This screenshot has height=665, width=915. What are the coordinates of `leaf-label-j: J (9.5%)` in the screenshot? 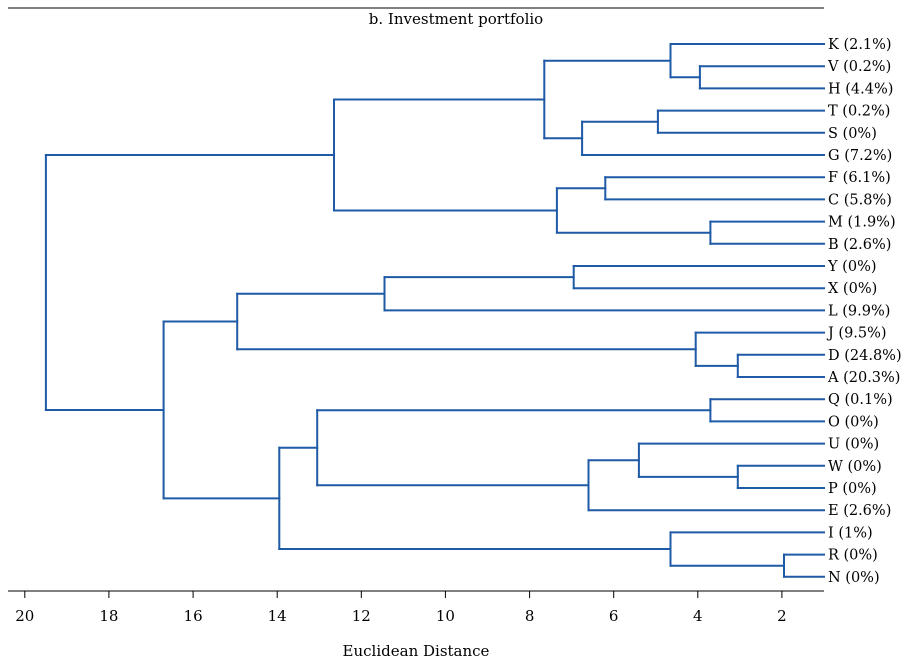 It's located at (856, 334).